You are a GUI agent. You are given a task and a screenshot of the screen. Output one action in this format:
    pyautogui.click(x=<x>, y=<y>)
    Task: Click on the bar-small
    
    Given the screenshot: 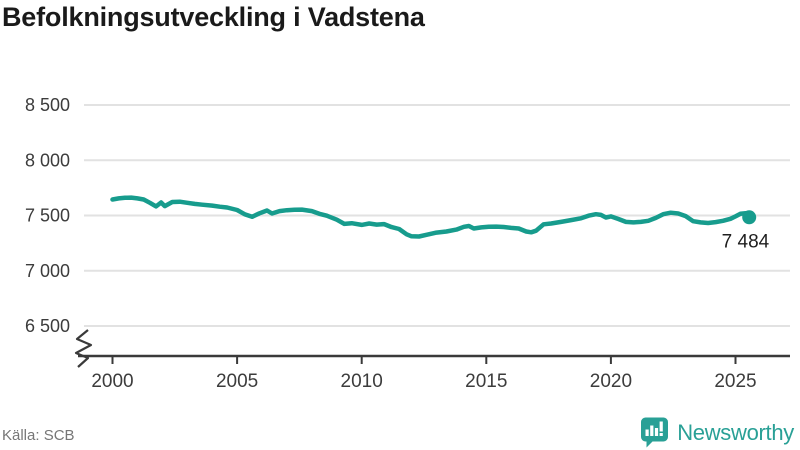 What is the action you would take?
    pyautogui.click(x=647, y=432)
    